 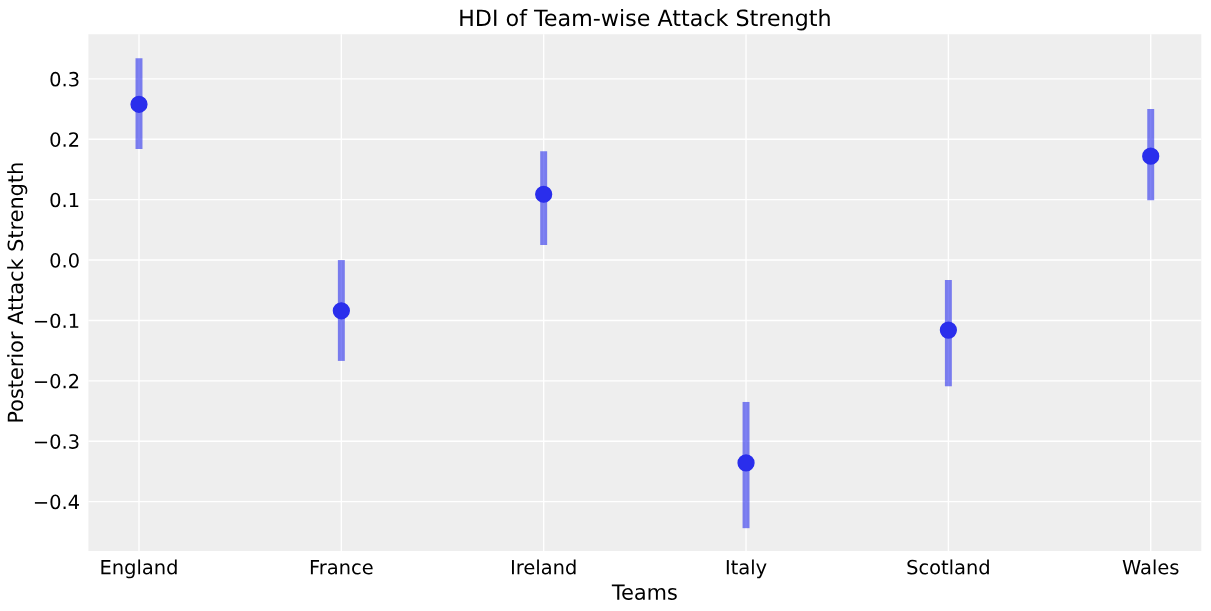 I want to click on x-tick-label: England, so click(x=139, y=569).